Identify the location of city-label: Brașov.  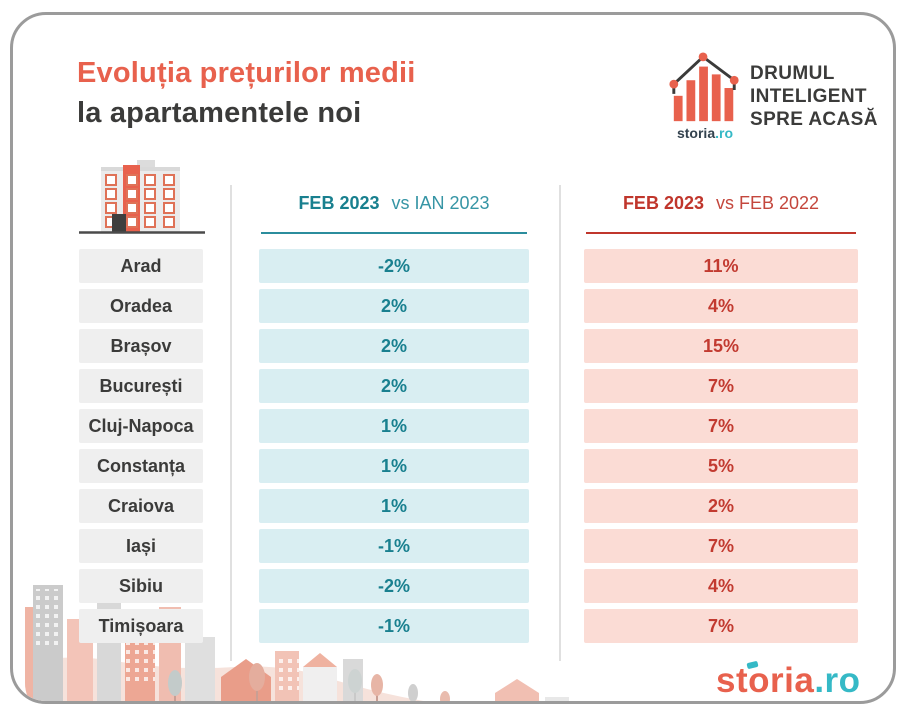
(141, 346).